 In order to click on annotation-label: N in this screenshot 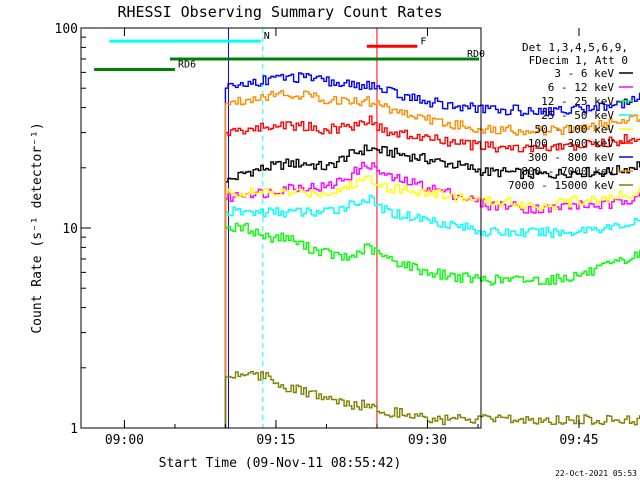, I will do `click(267, 36)`.